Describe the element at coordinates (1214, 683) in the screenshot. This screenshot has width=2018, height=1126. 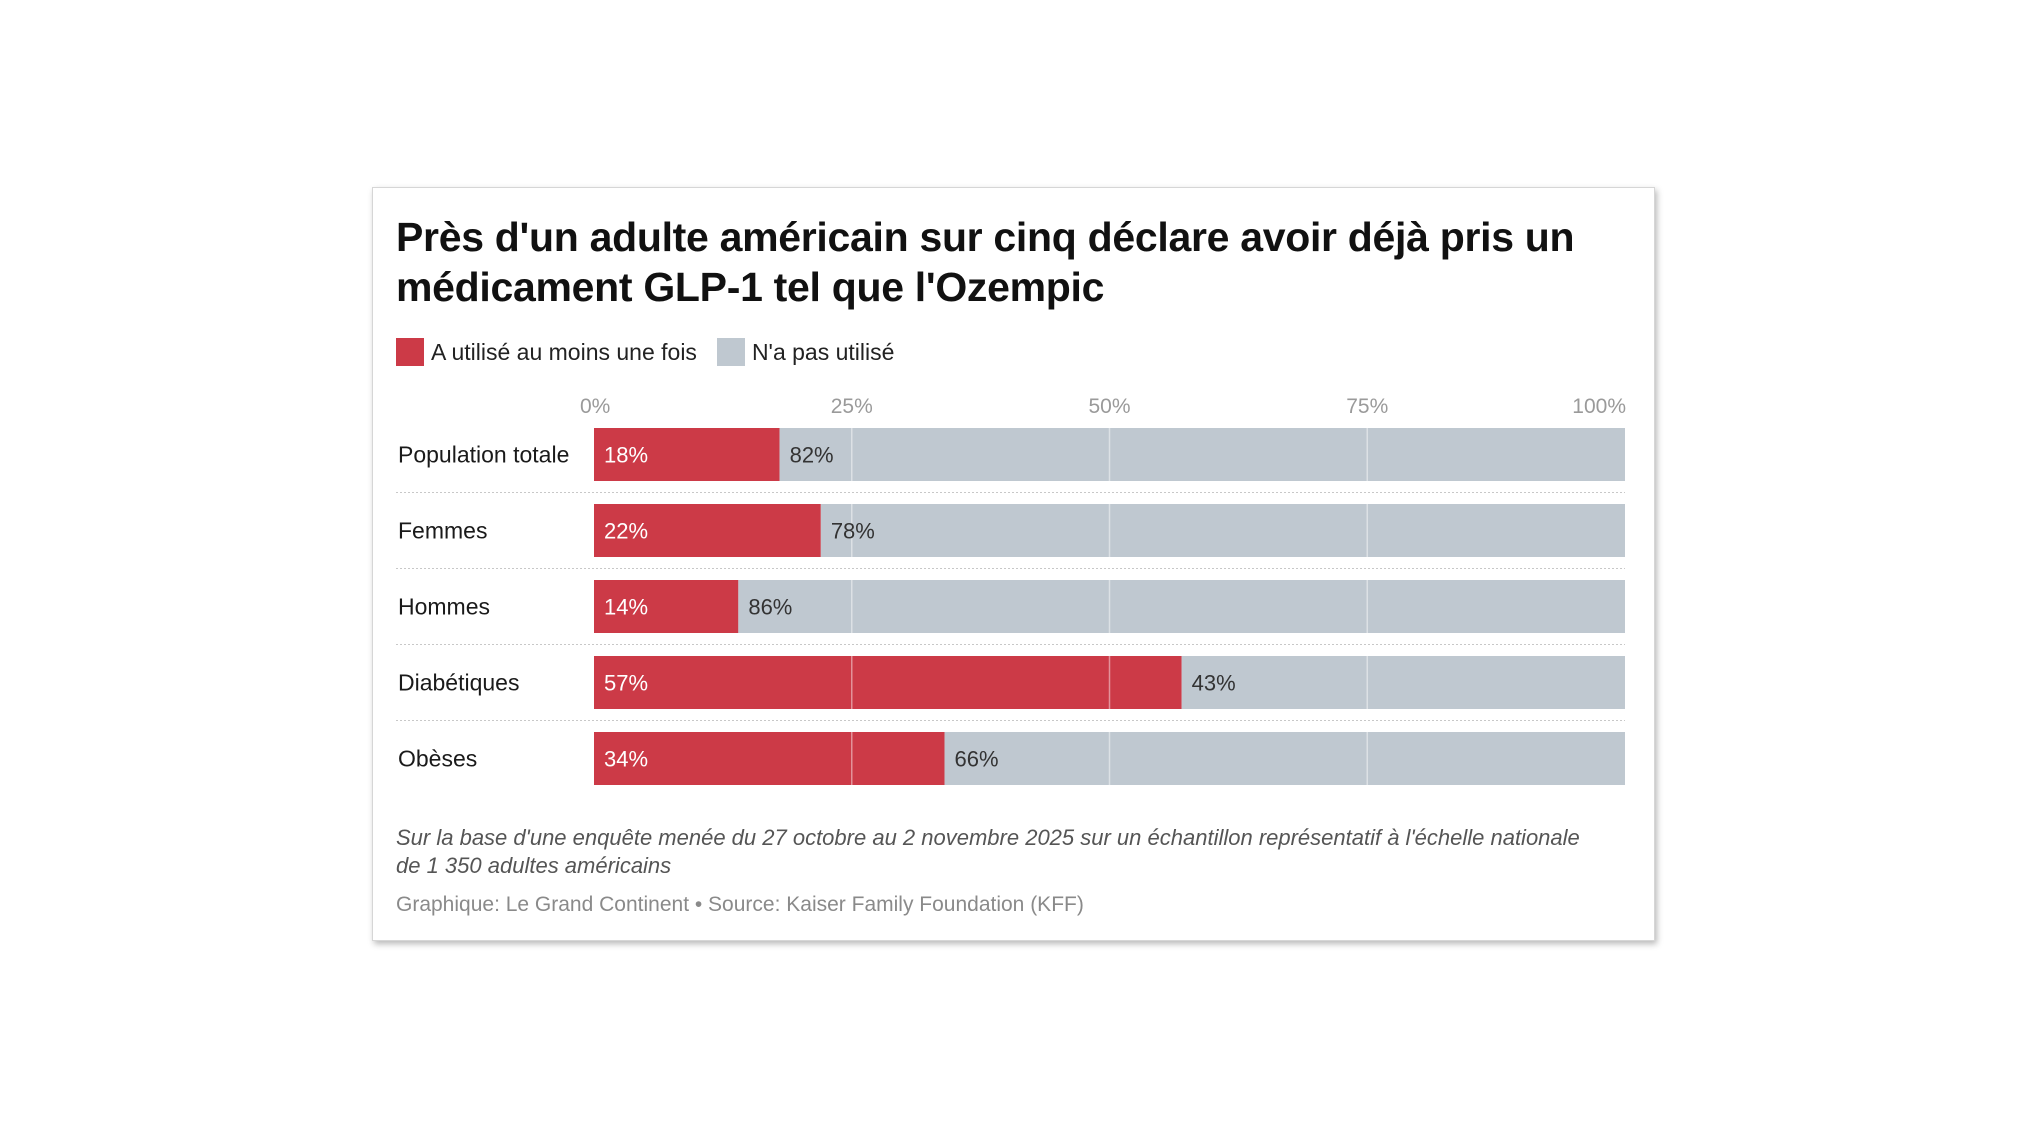
I see `data-label-not-used: 43%` at that location.